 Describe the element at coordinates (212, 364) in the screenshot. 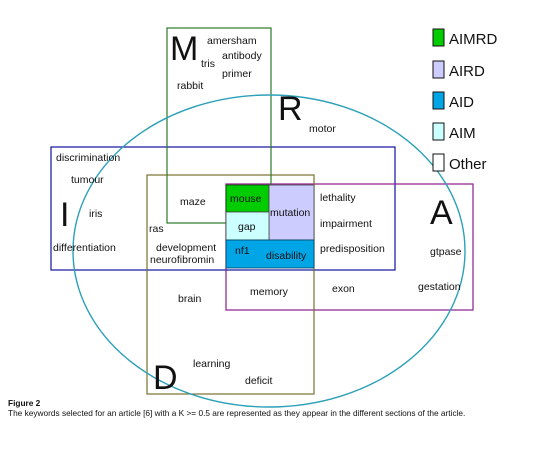

I see `kw-learning: learning` at that location.